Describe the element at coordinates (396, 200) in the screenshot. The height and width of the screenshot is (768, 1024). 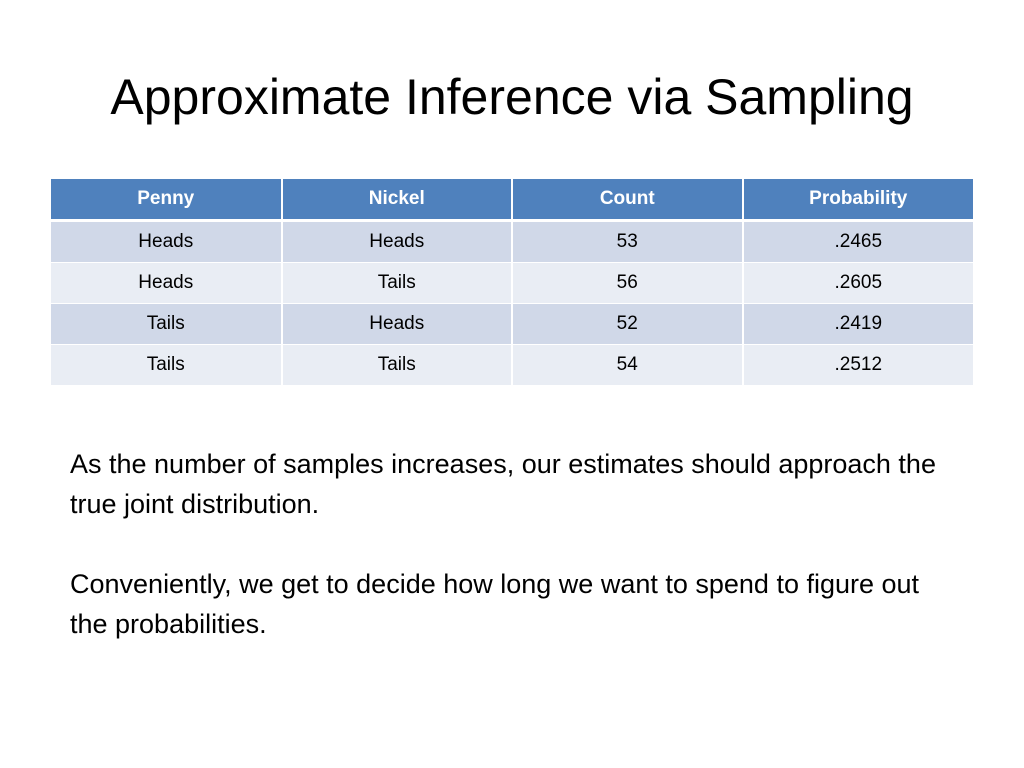
I see `header-cell-nickel: Nickel` at that location.